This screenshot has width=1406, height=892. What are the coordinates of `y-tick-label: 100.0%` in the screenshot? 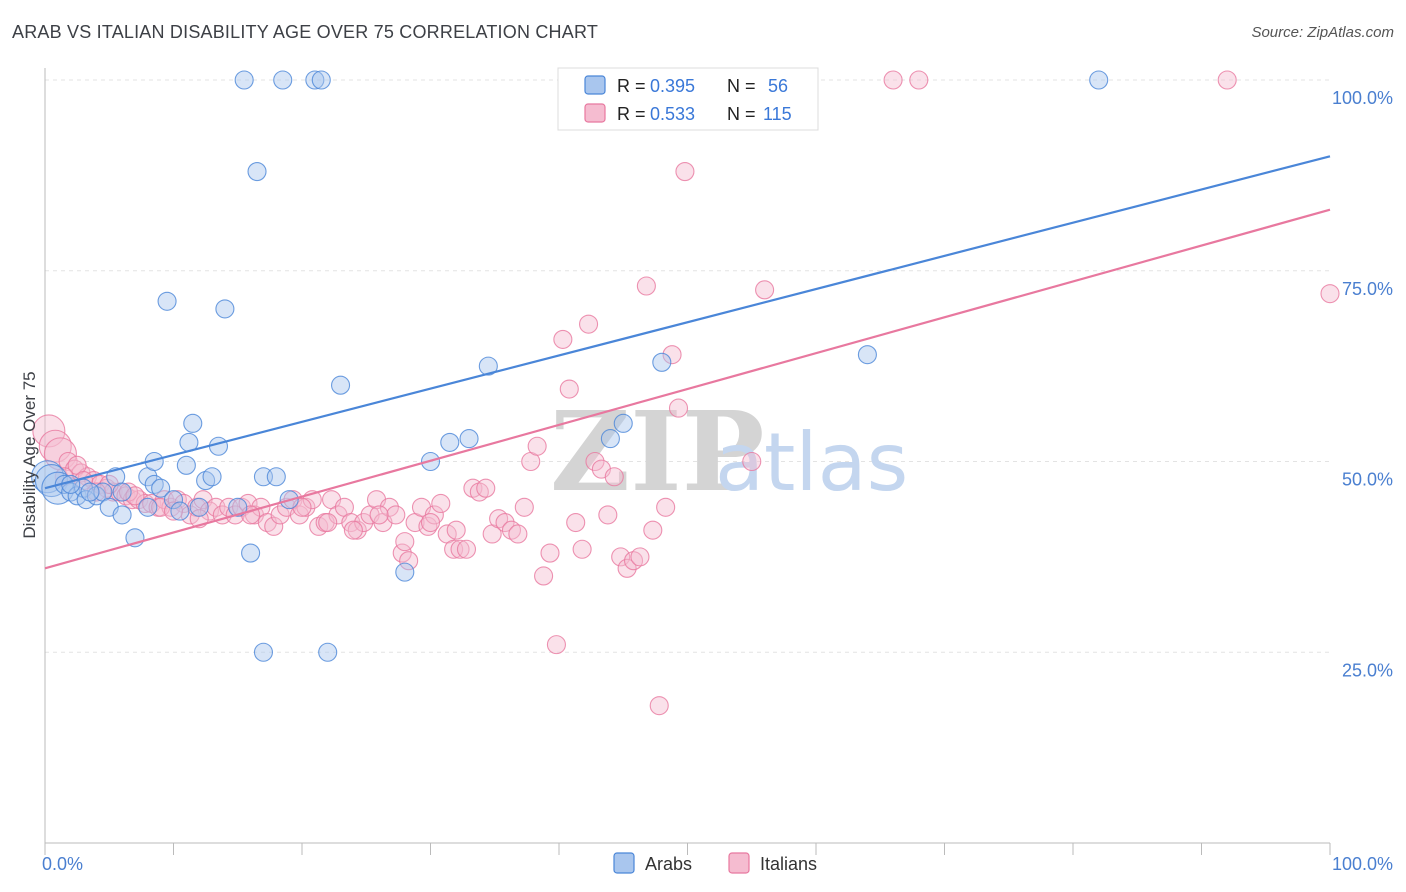 It's located at (1362, 98).